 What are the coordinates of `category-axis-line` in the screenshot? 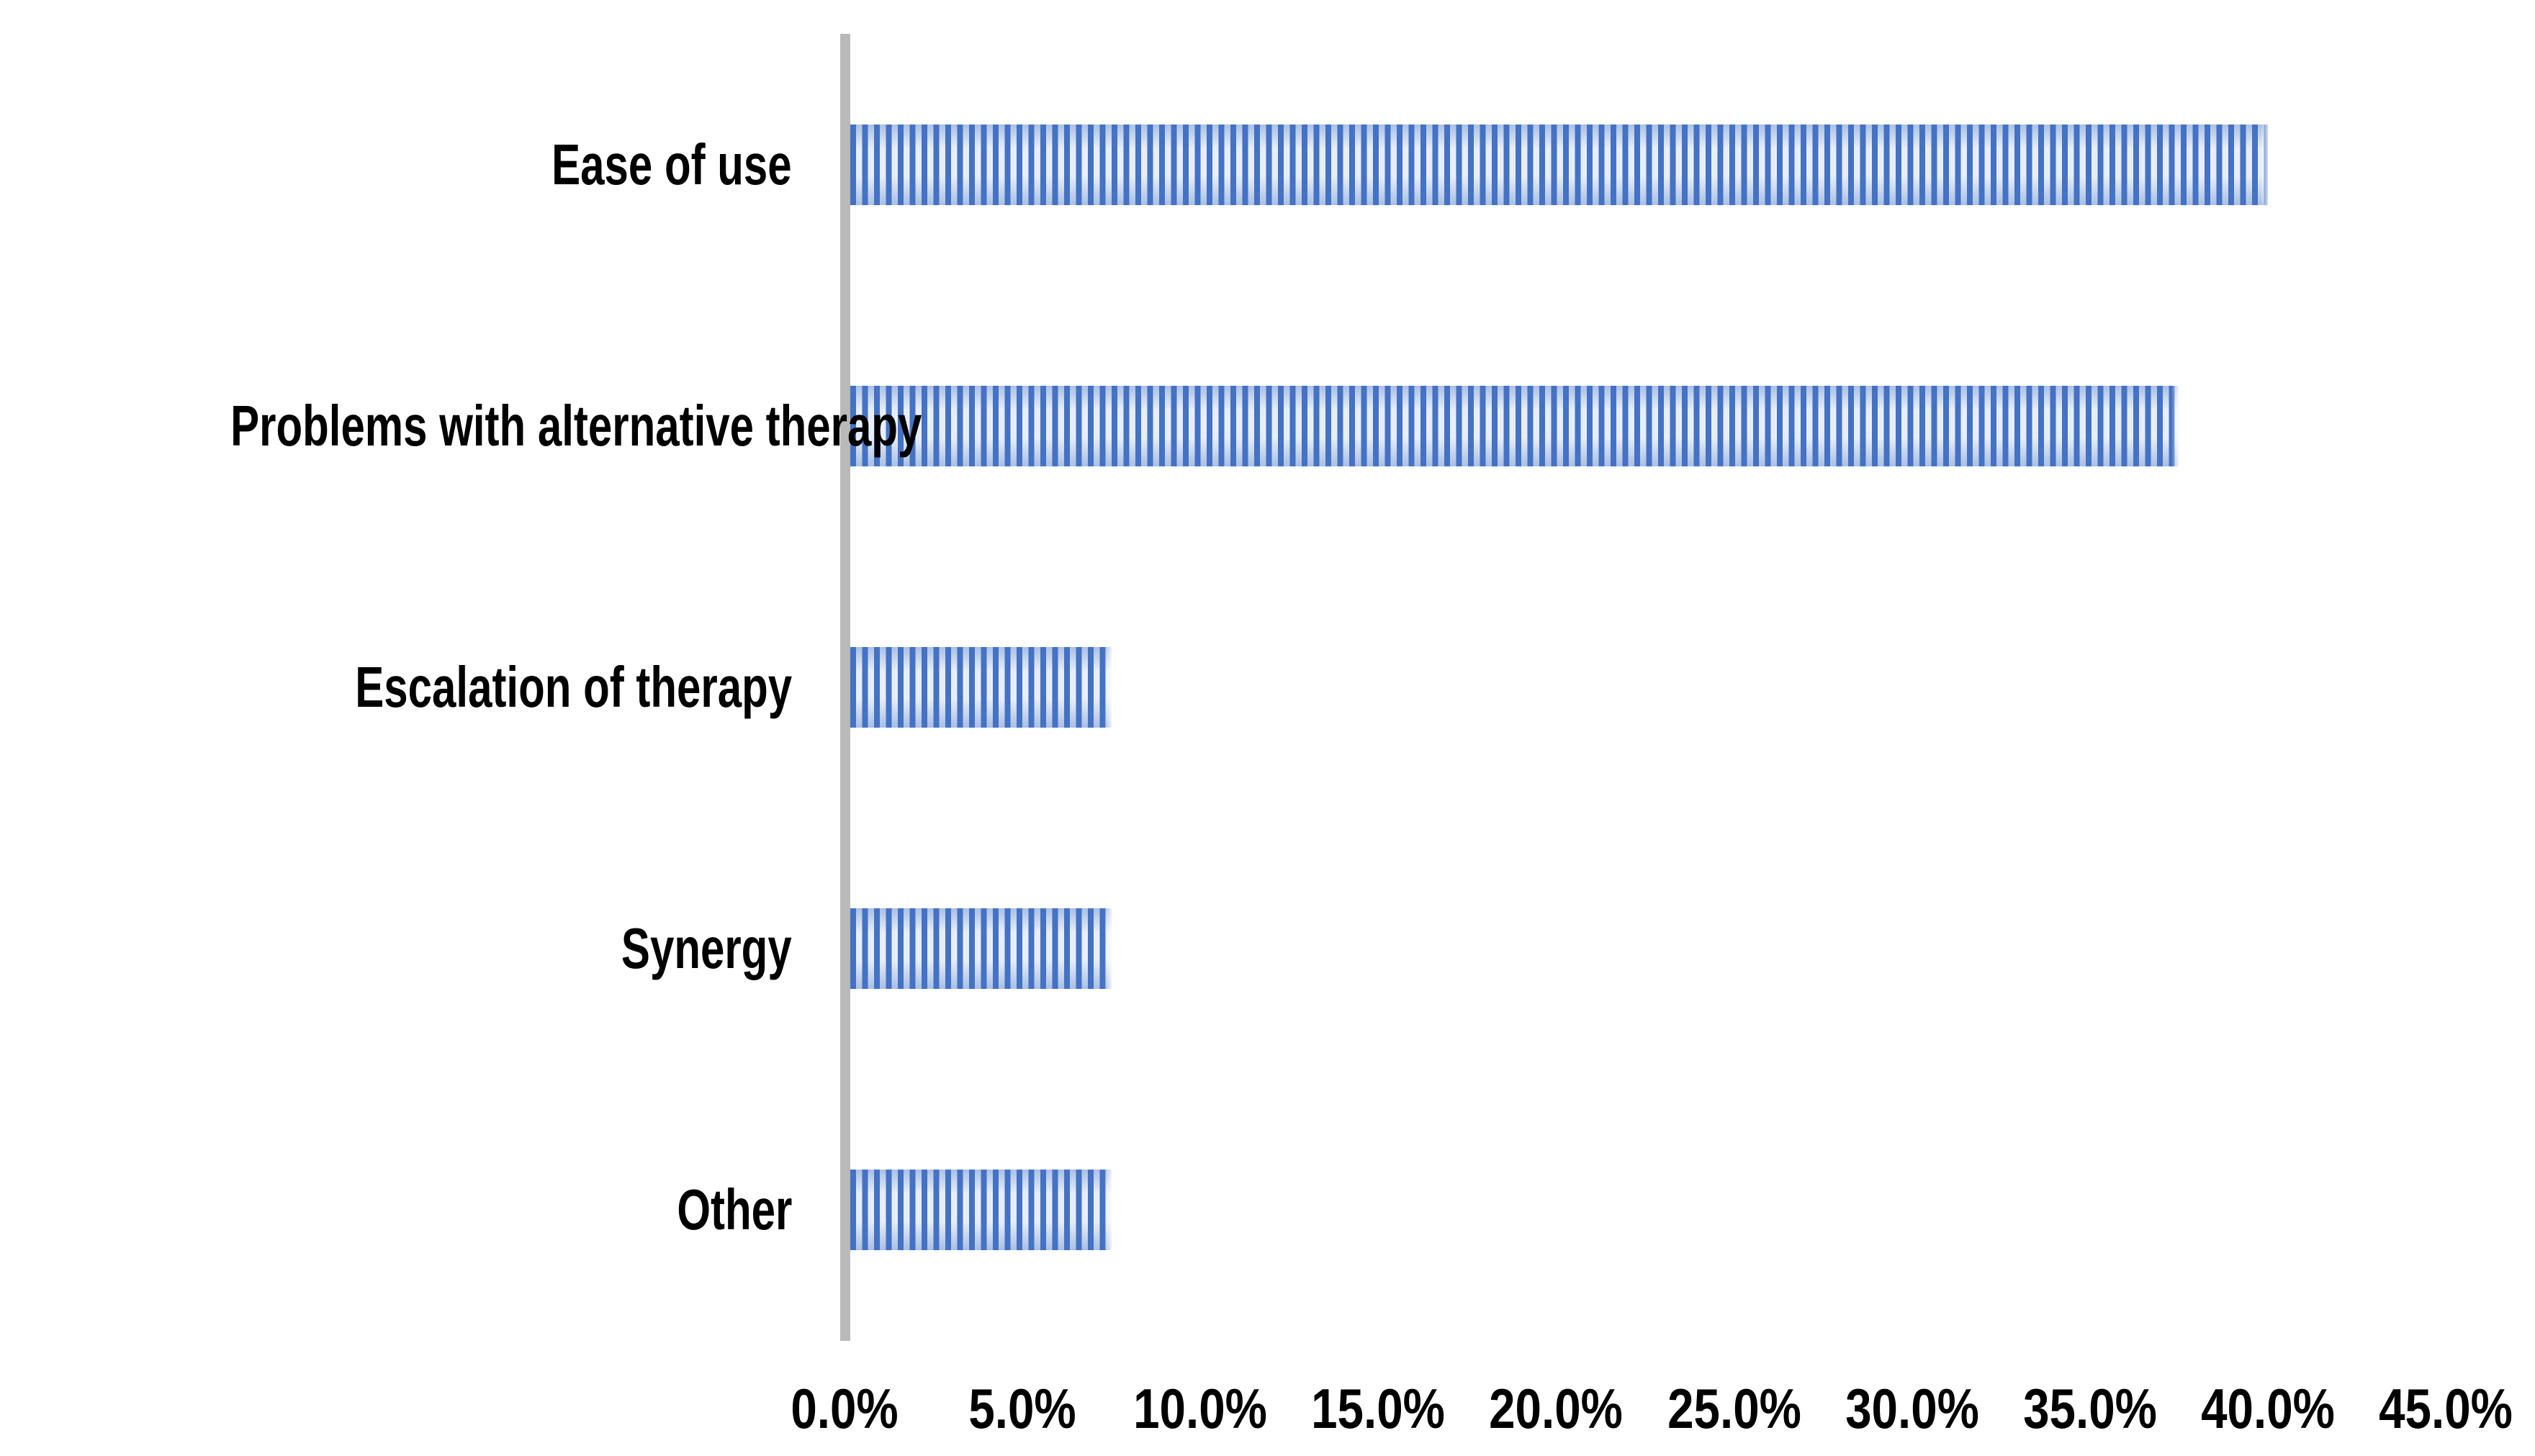 It's located at (845, 687).